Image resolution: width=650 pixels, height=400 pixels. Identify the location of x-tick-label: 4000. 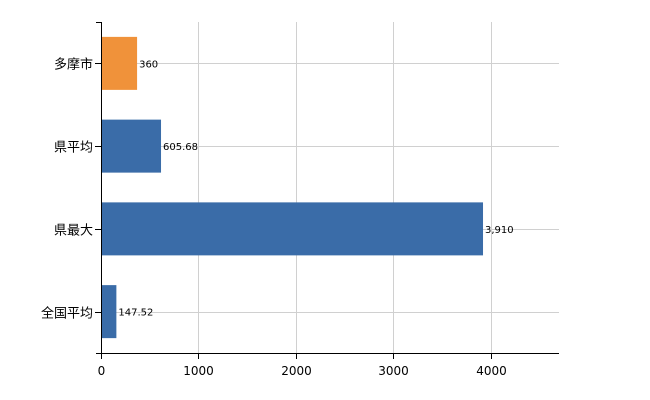
(491, 371).